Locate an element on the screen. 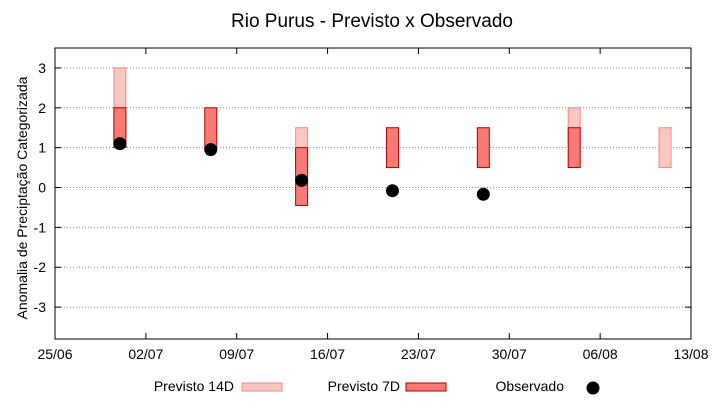 Image resolution: width=720 pixels, height=405 pixels. y-tick-label: 2 is located at coordinates (42, 108).